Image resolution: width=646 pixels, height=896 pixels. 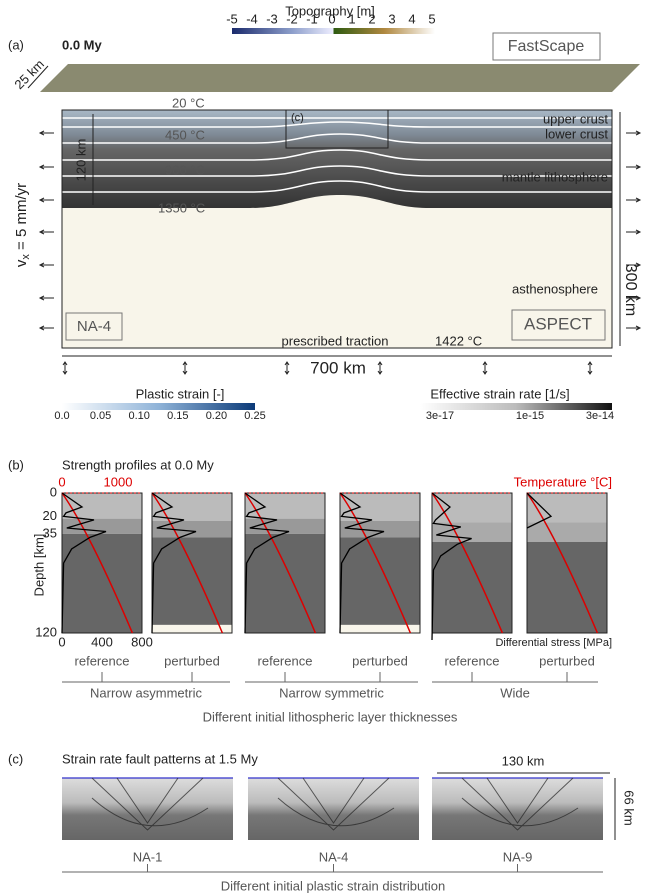 I want to click on stress-label: Differential stress [MPa], so click(x=553, y=643).